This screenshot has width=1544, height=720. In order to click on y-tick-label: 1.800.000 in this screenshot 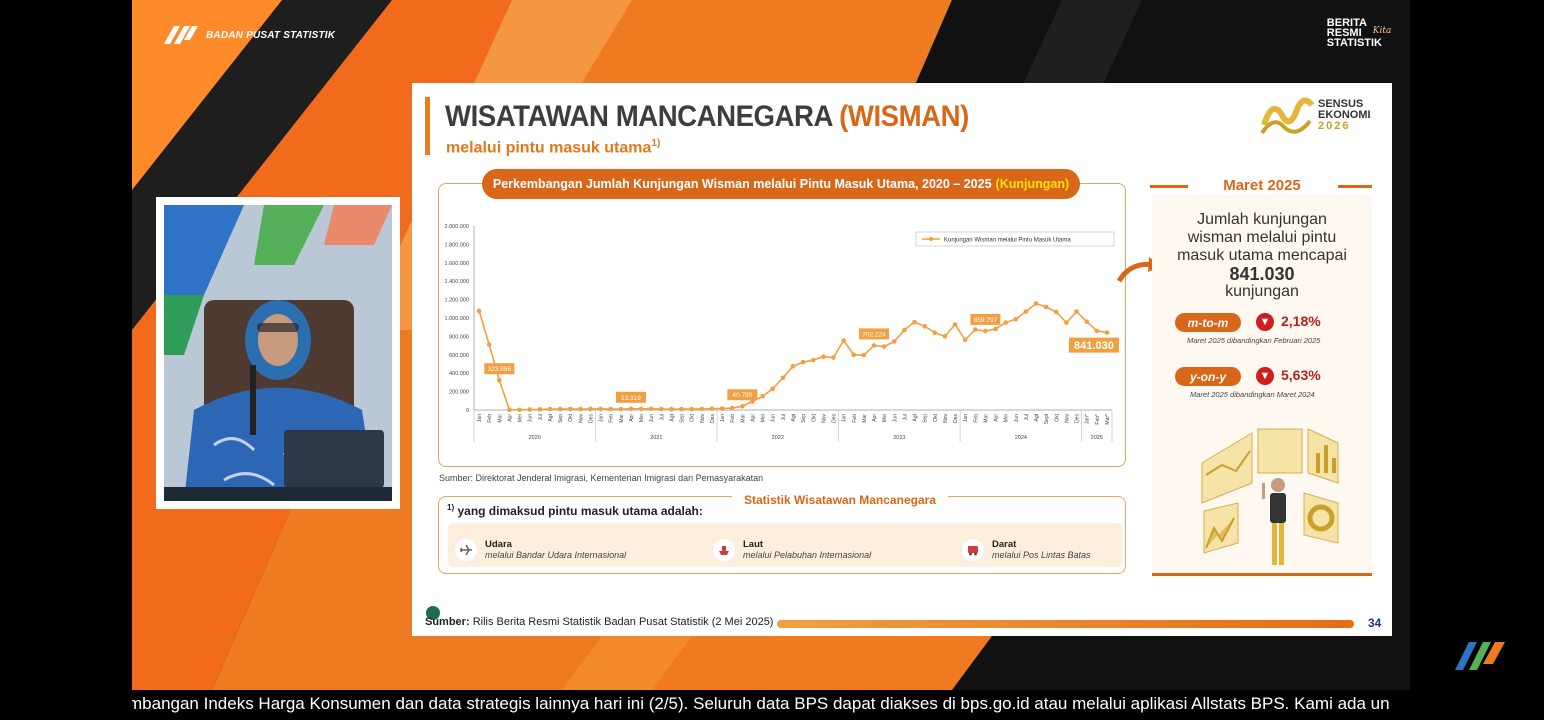, I will do `click(457, 245)`.